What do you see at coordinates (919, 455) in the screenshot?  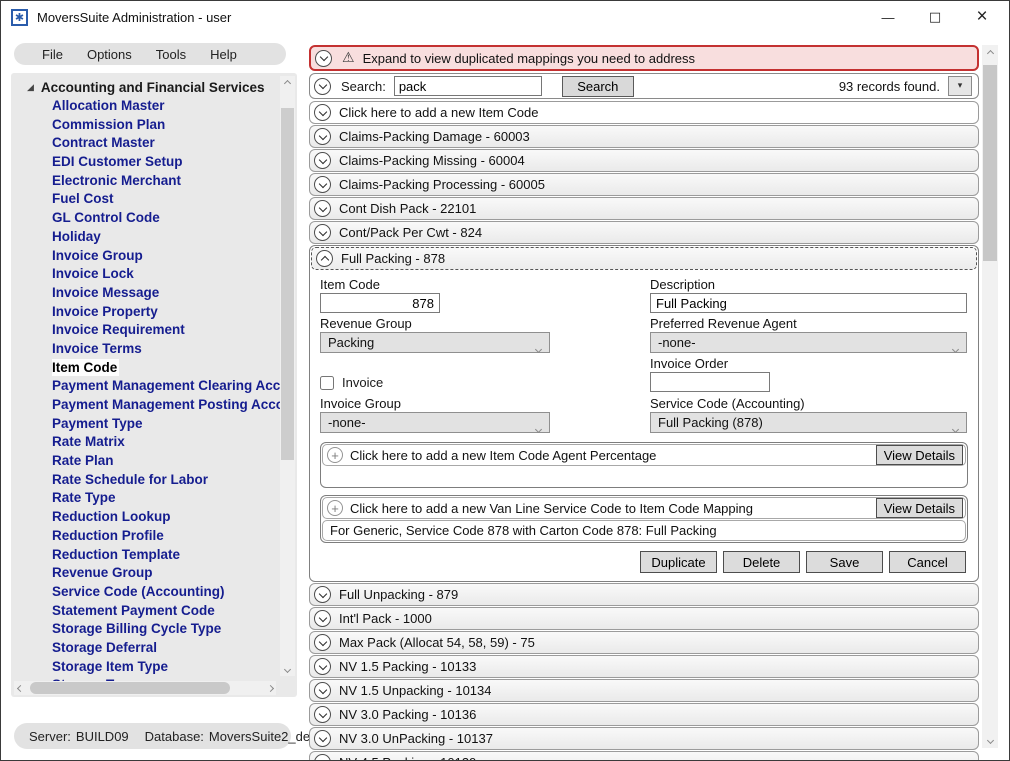 I see `agent-view-details-button: View Details` at bounding box center [919, 455].